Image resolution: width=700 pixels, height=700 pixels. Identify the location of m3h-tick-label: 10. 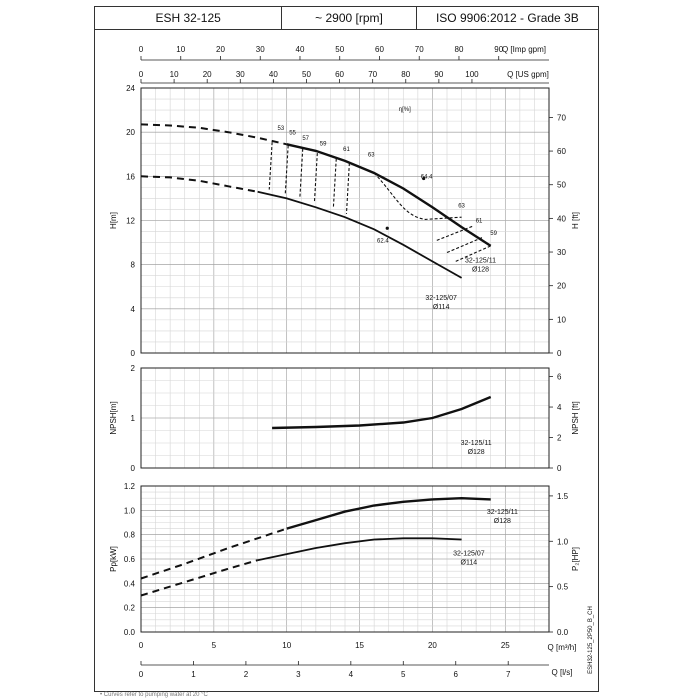
(286, 645).